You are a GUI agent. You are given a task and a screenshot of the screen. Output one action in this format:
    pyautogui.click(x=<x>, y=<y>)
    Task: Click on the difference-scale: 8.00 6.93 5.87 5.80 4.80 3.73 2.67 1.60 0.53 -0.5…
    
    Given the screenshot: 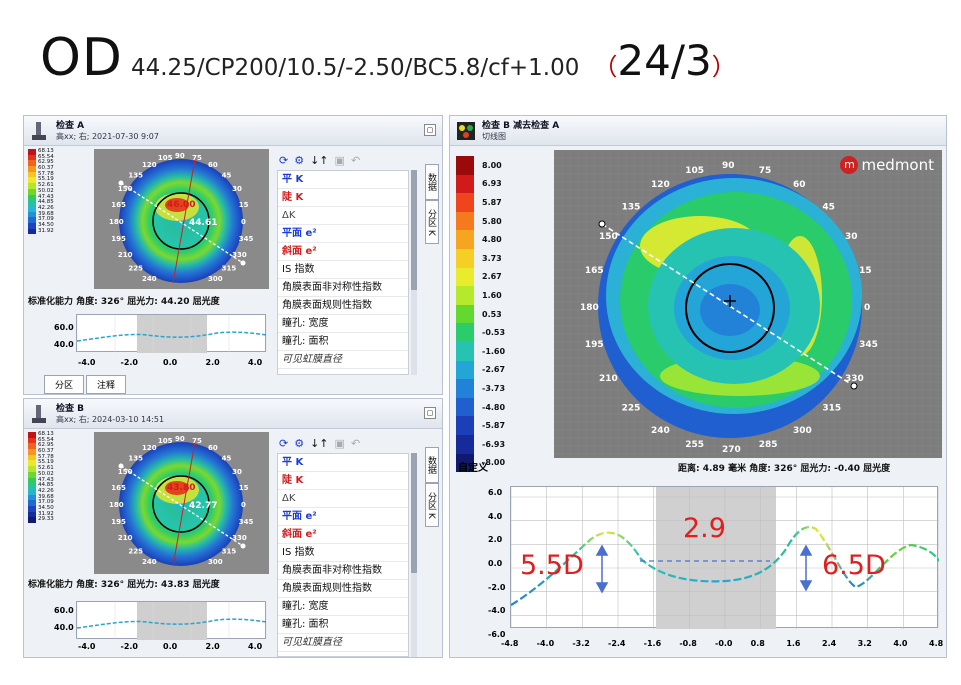 What is the action you would take?
    pyautogui.click(x=480, y=314)
    